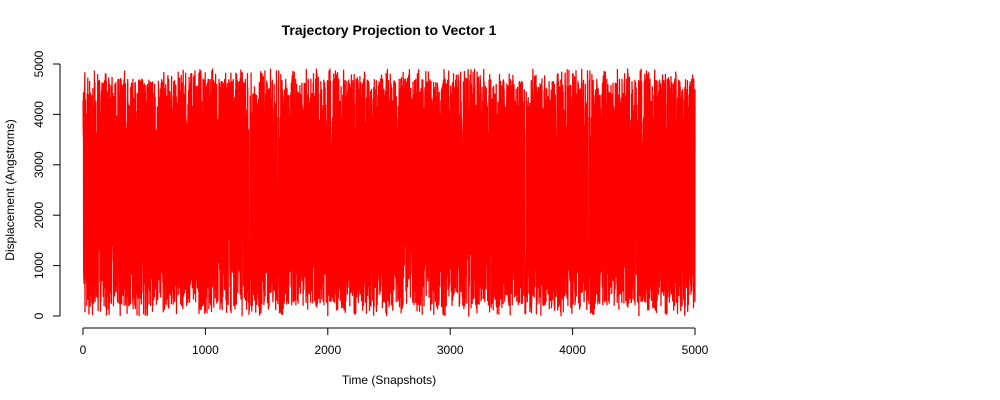  I want to click on y-tick-label: 1000, so click(39, 265).